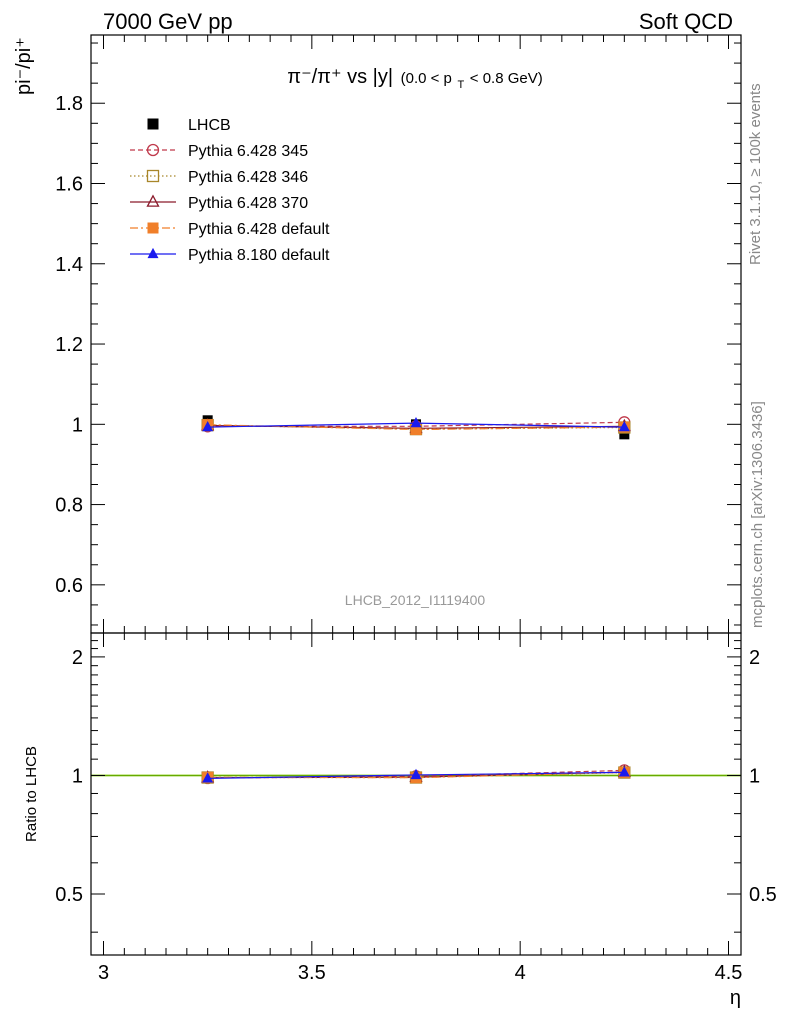 Image resolution: width=786 pixels, height=1024 pixels. I want to click on ratio-y-tick-label: 2, so click(77, 658).